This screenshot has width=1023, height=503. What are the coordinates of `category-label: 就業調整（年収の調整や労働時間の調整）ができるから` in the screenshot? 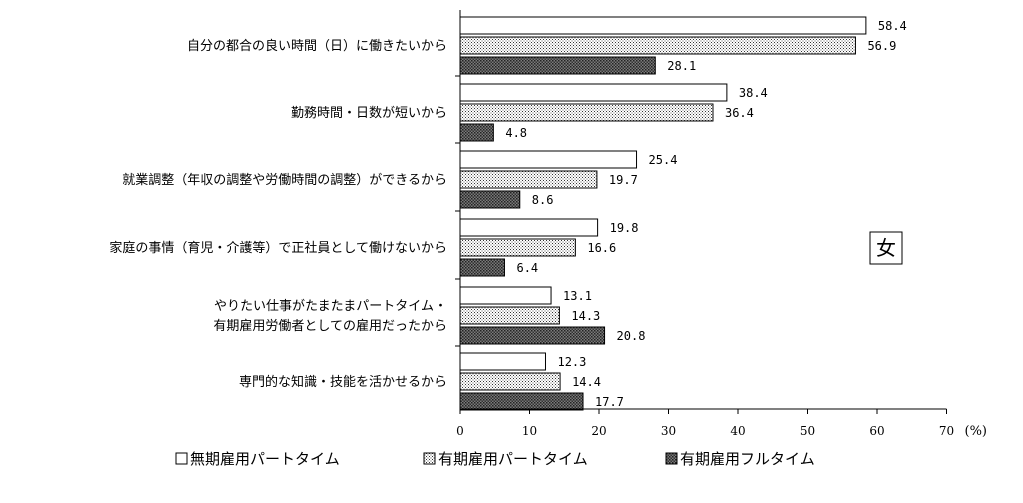 It's located at (284, 180).